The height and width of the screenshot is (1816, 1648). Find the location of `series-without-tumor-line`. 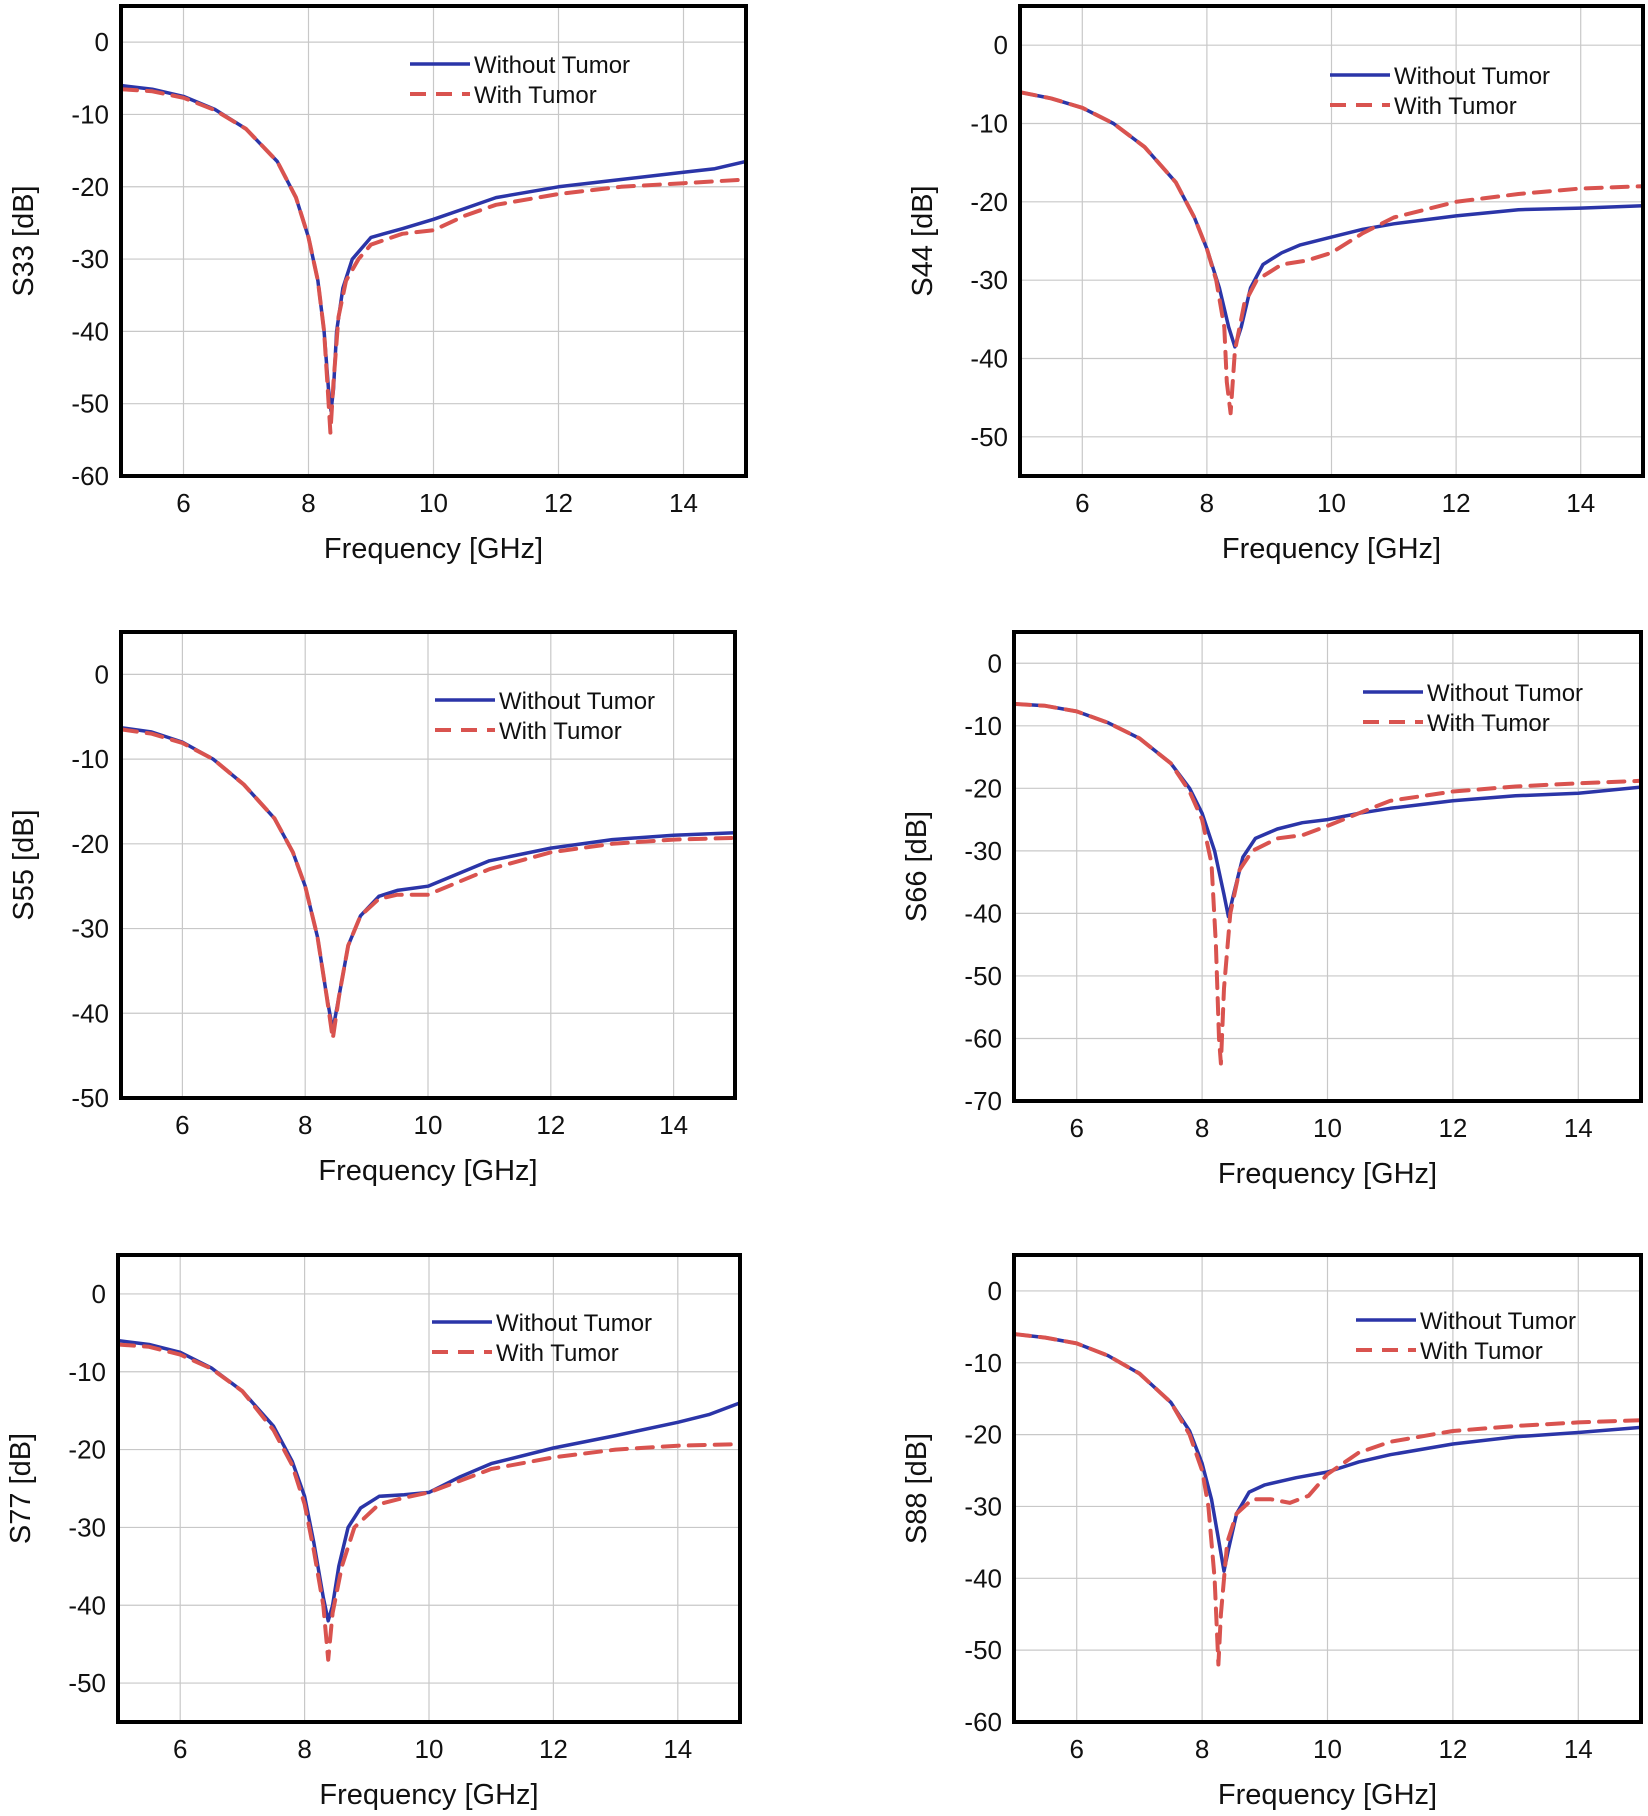

series-without-tumor-line is located at coordinates (1331, 219).